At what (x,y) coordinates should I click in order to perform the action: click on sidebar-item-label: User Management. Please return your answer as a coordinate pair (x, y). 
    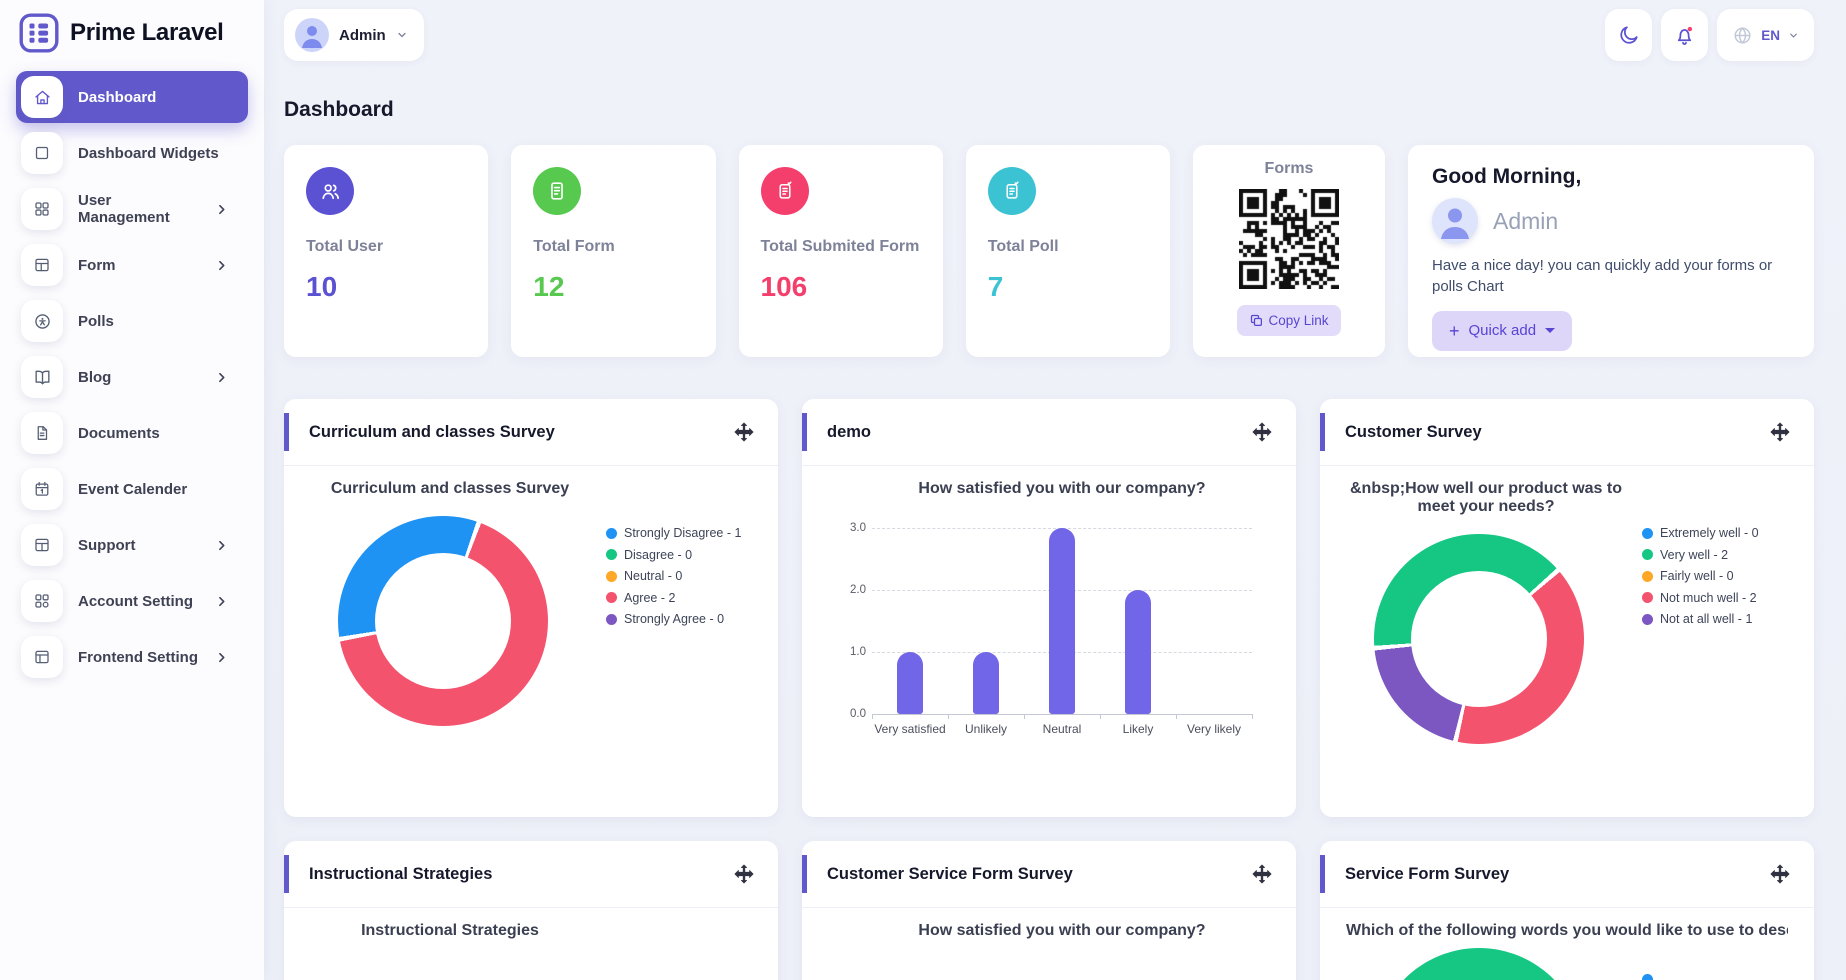
    Looking at the image, I should click on (124, 209).